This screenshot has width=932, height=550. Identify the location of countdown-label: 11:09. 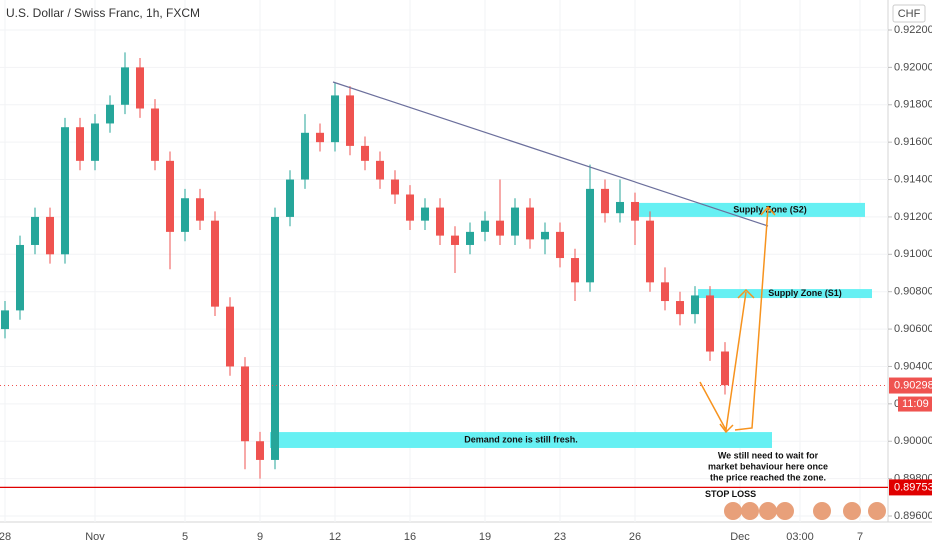
(915, 404).